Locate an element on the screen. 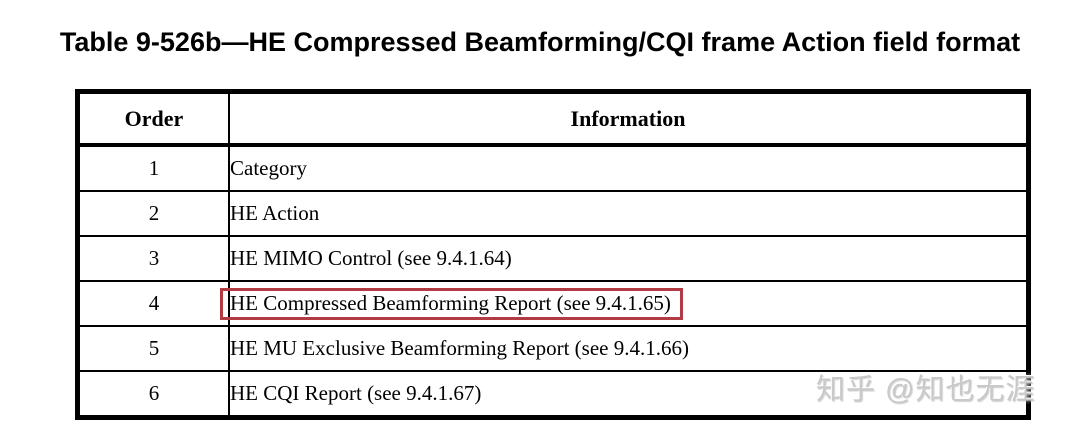 Image resolution: width=1080 pixels, height=431 pixels. order-cell: 2 is located at coordinates (153, 213).